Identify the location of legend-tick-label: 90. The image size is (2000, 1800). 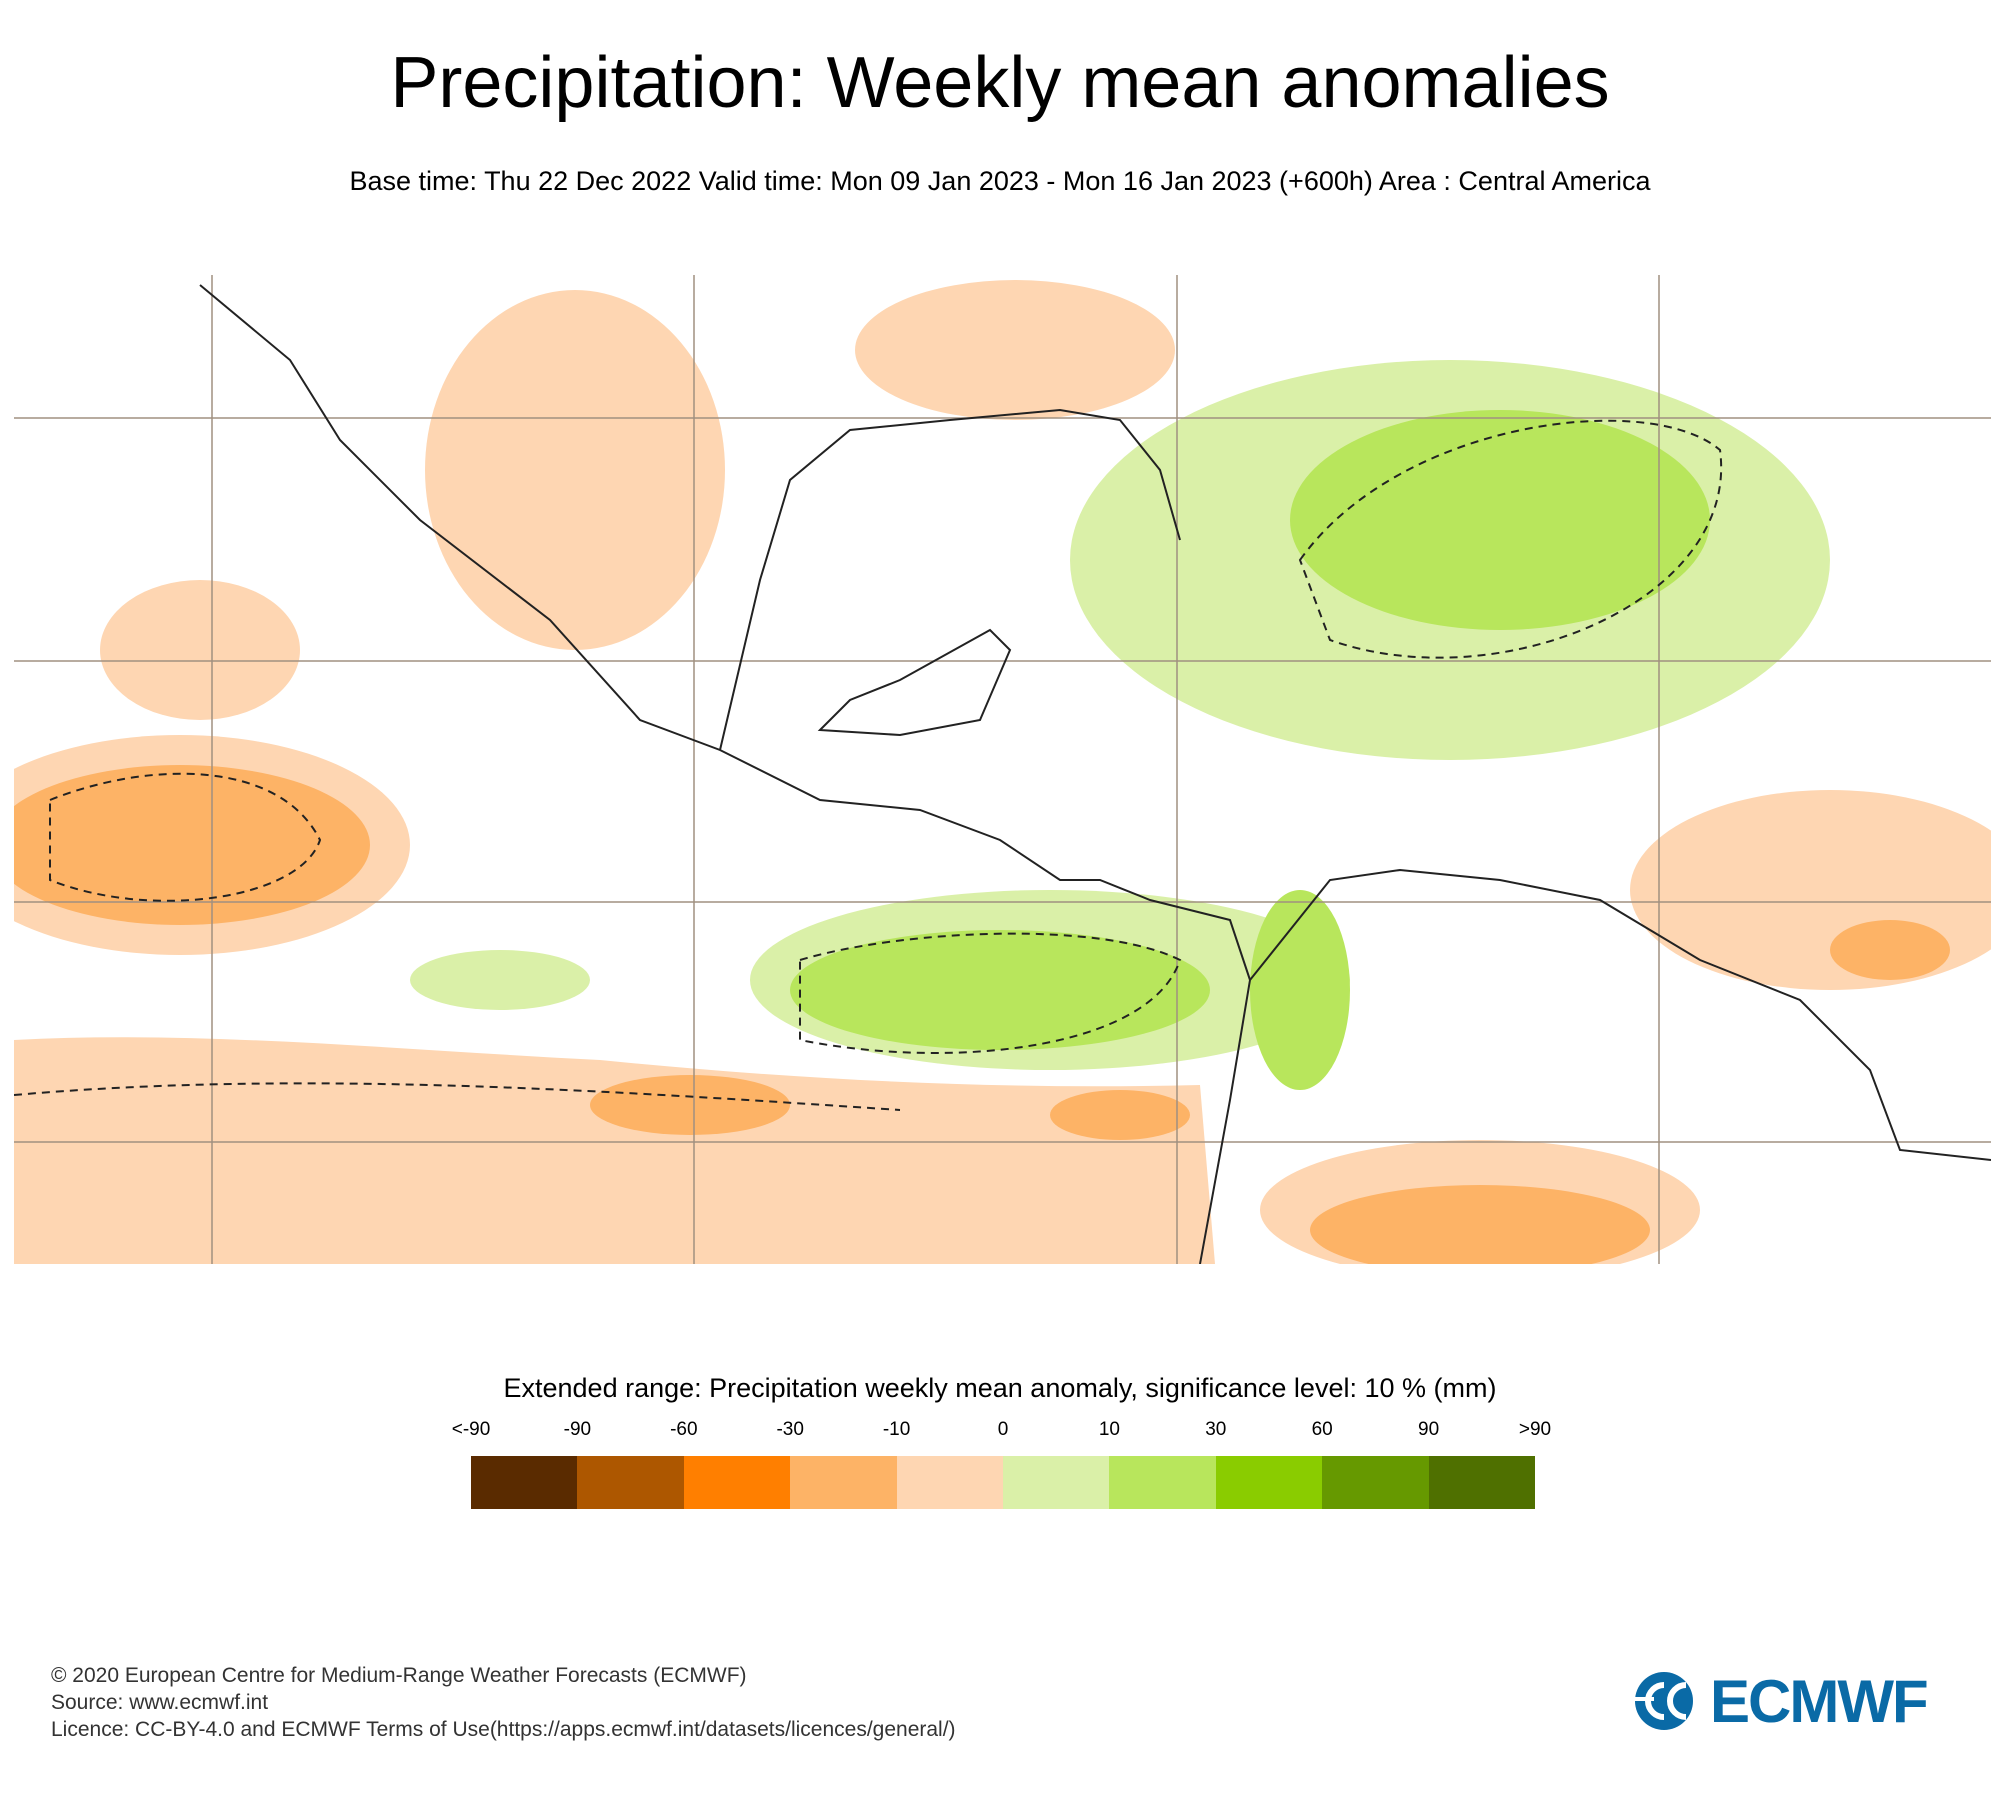
(1429, 1429).